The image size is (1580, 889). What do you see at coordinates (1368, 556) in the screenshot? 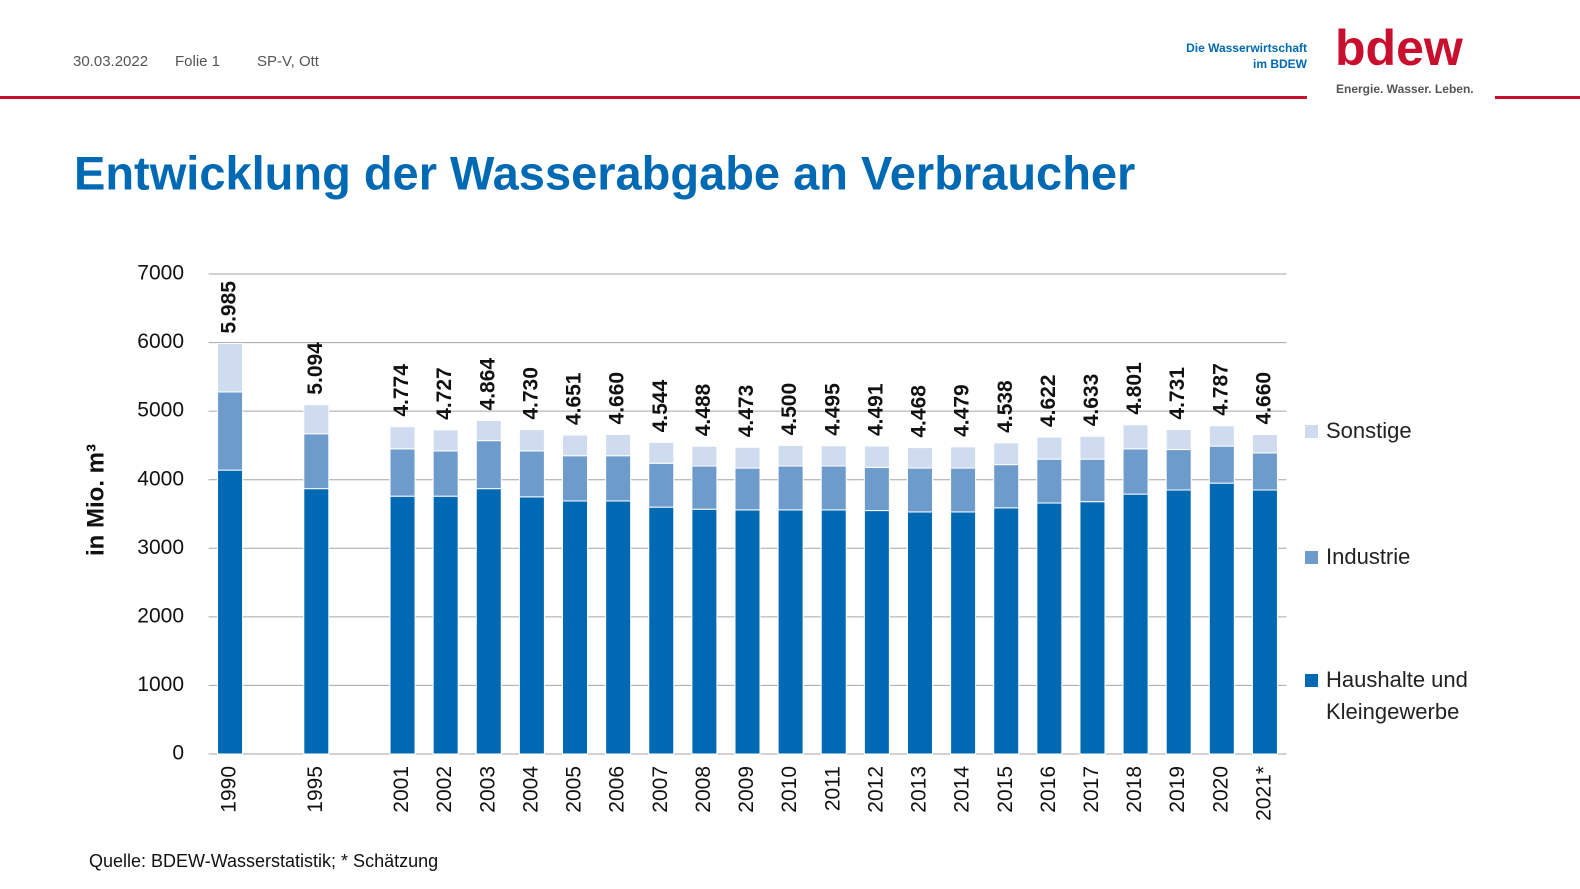
I see `legend-label: Industrie` at bounding box center [1368, 556].